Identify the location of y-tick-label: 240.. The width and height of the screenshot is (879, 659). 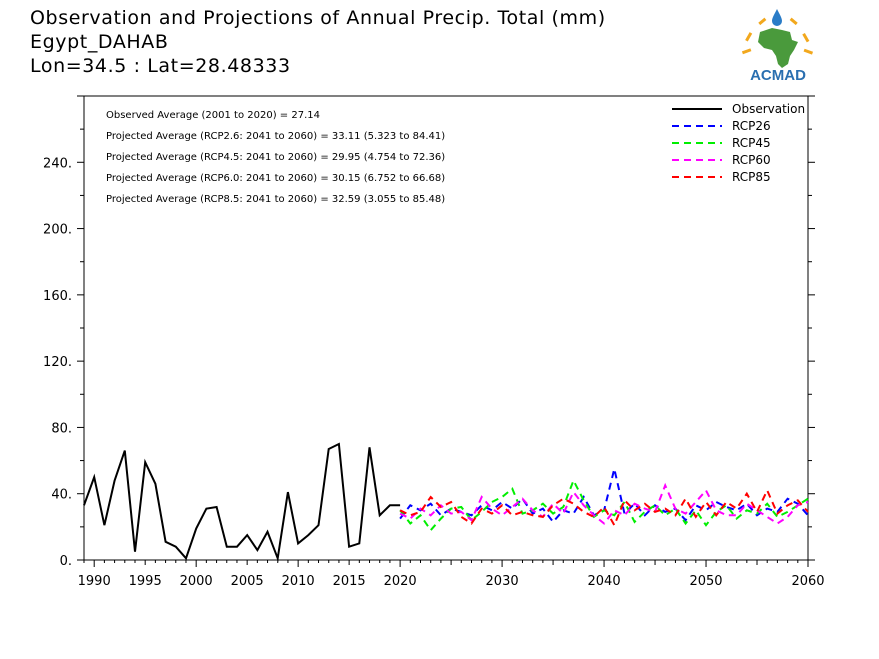
(57, 163).